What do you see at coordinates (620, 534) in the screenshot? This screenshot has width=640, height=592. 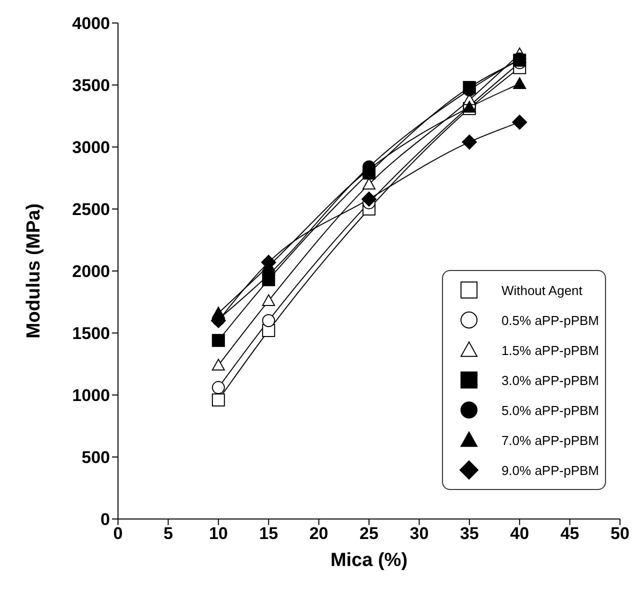 I see `x-tick-label: 50` at bounding box center [620, 534].